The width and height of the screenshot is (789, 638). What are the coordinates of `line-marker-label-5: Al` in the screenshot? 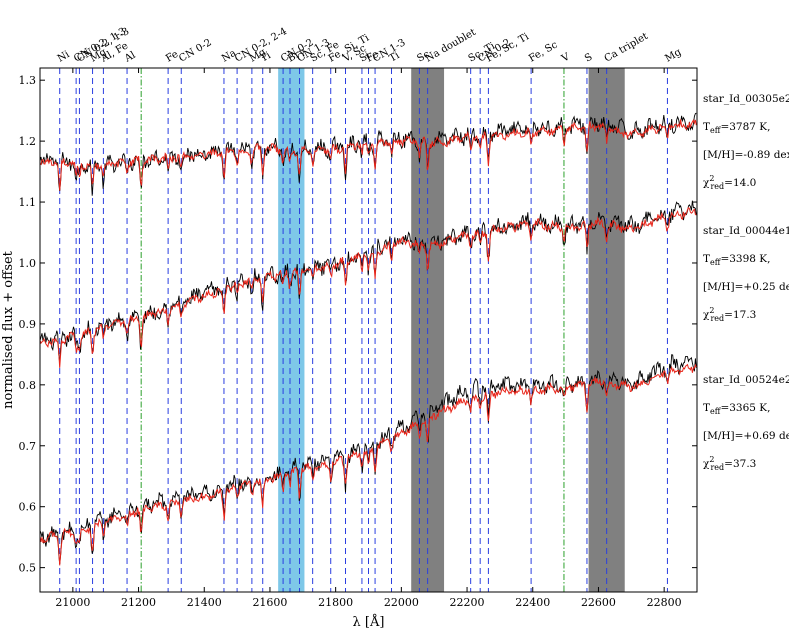 It's located at (129, 57).